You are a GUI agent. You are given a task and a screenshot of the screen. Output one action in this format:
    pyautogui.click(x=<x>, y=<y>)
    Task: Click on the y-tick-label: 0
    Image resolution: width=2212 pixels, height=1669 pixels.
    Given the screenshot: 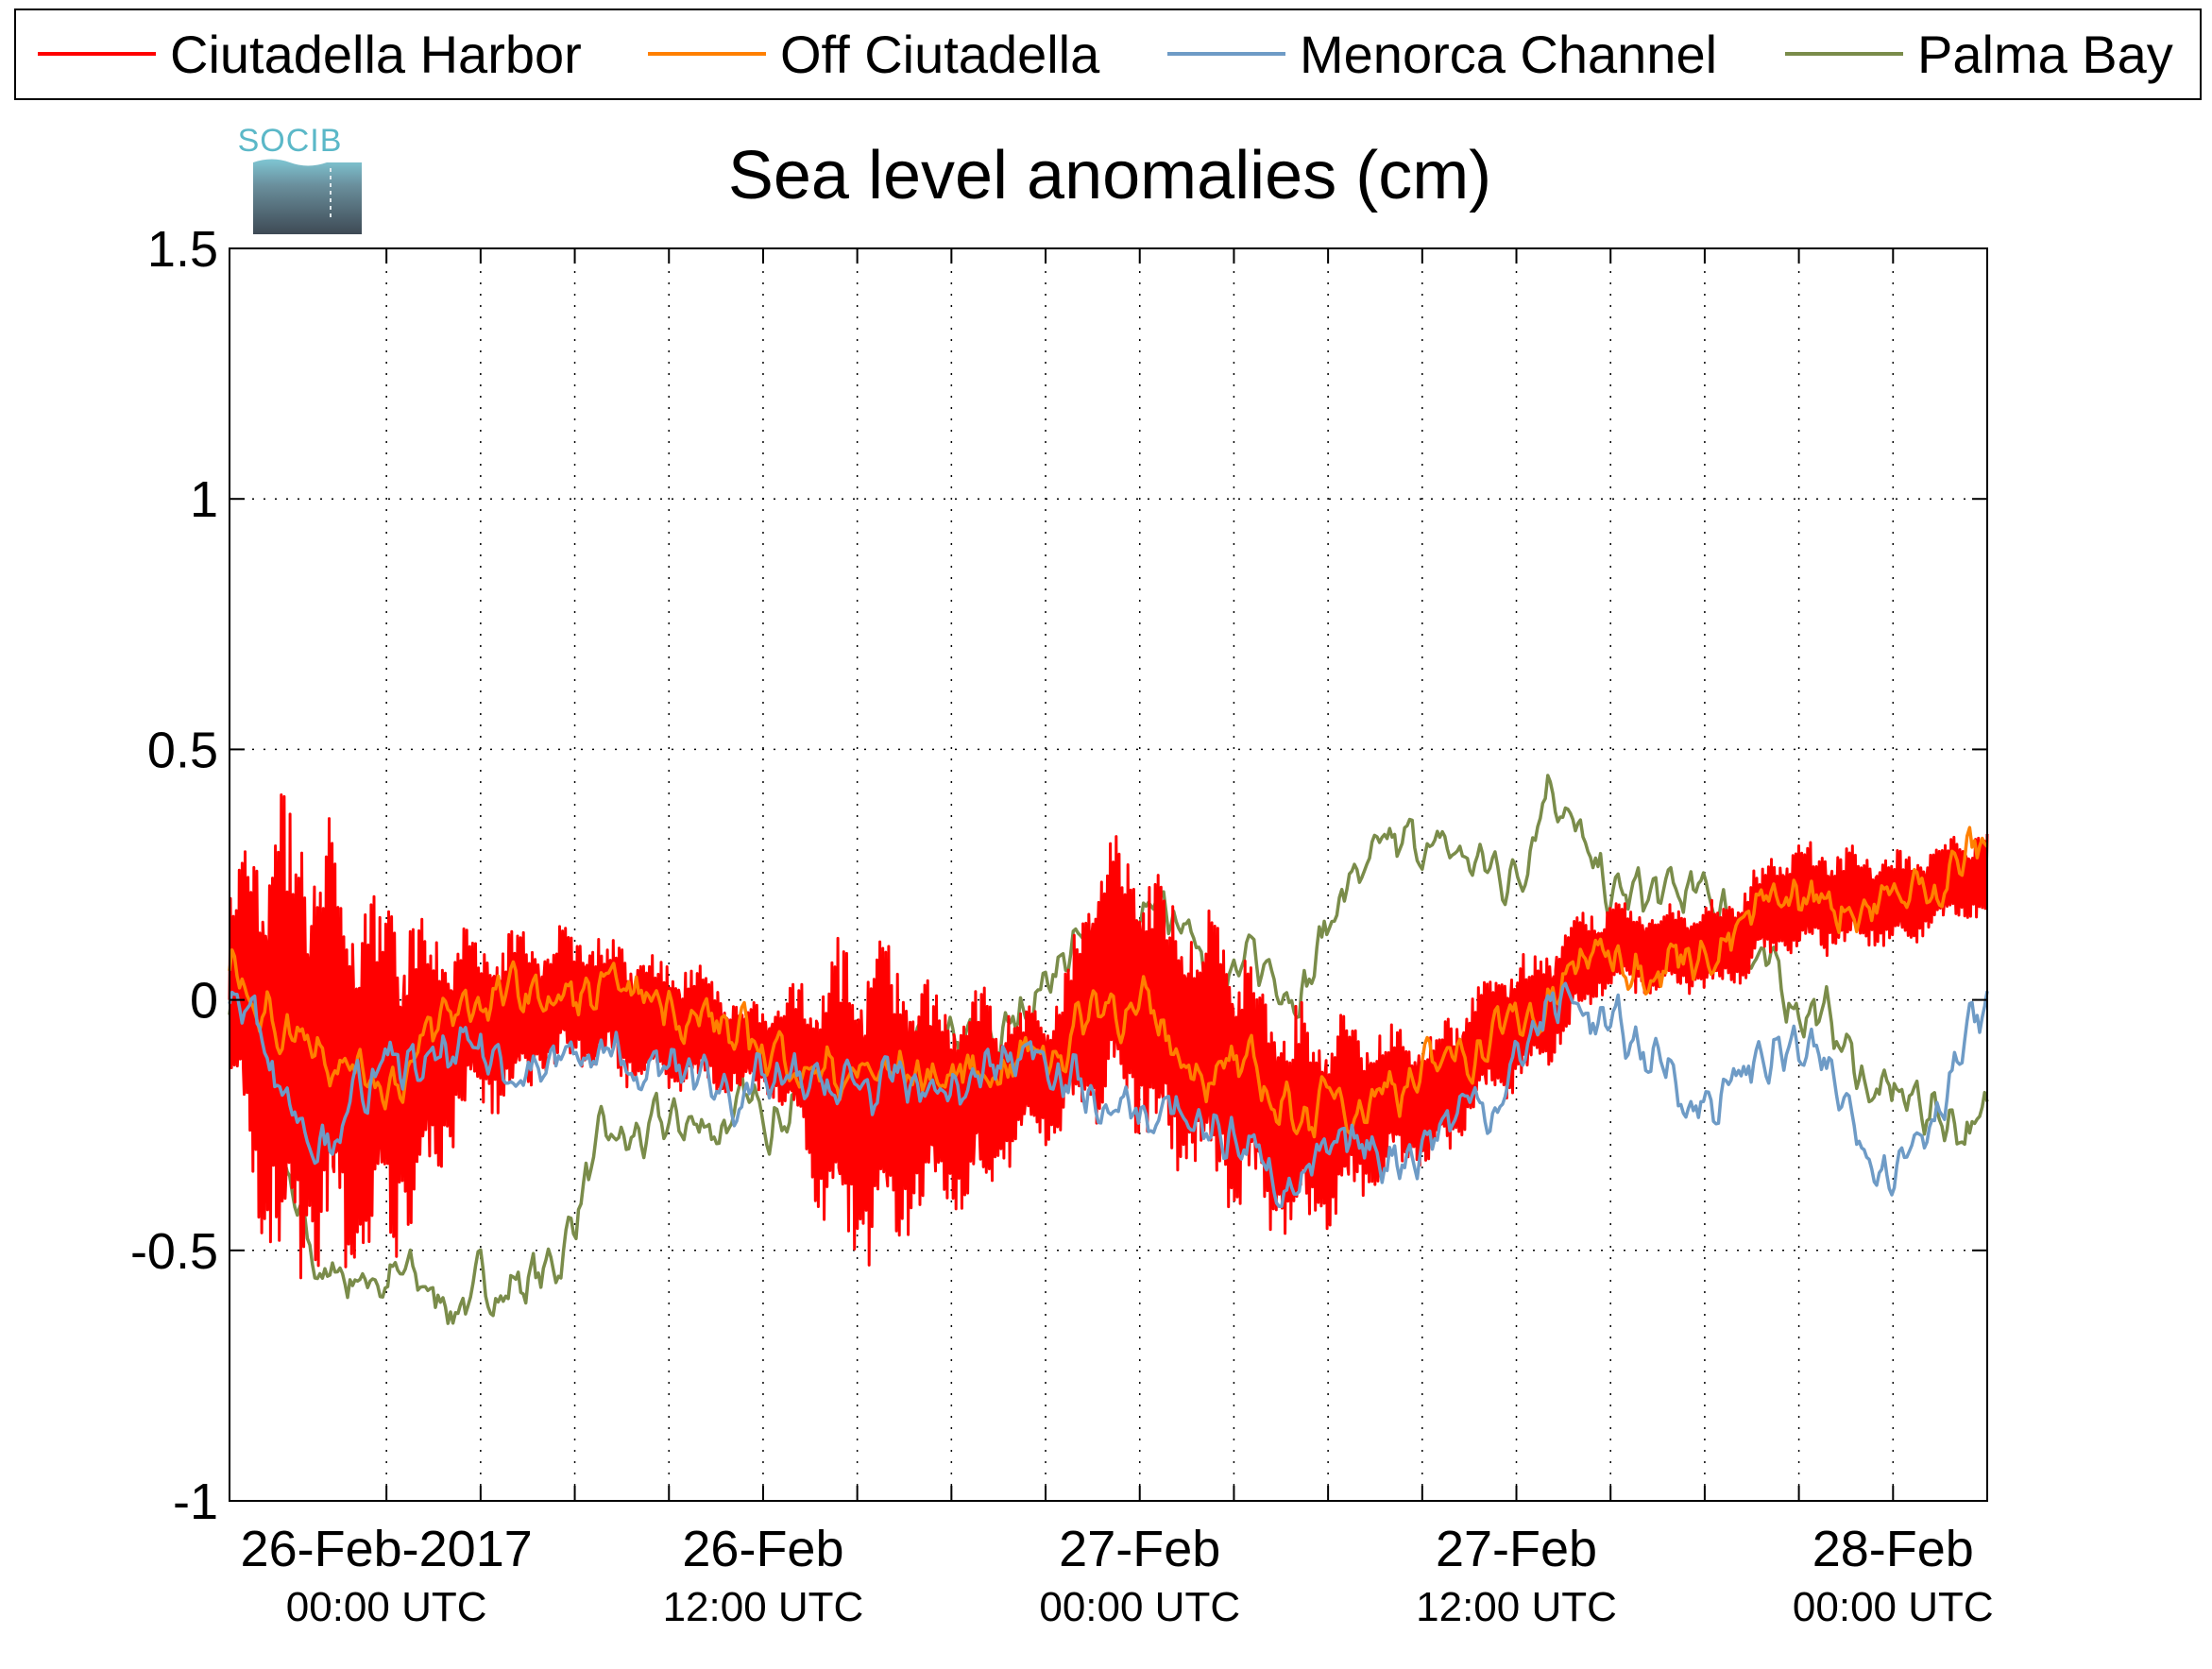 What is the action you would take?
    pyautogui.click(x=204, y=1002)
    